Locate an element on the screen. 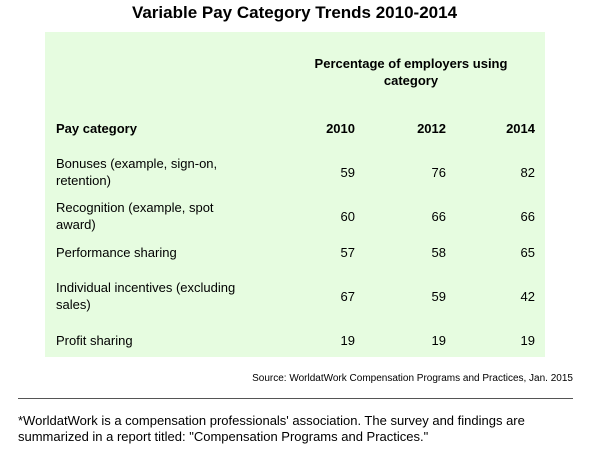 The width and height of the screenshot is (589, 469). cell-value: 42 is located at coordinates (527, 296).